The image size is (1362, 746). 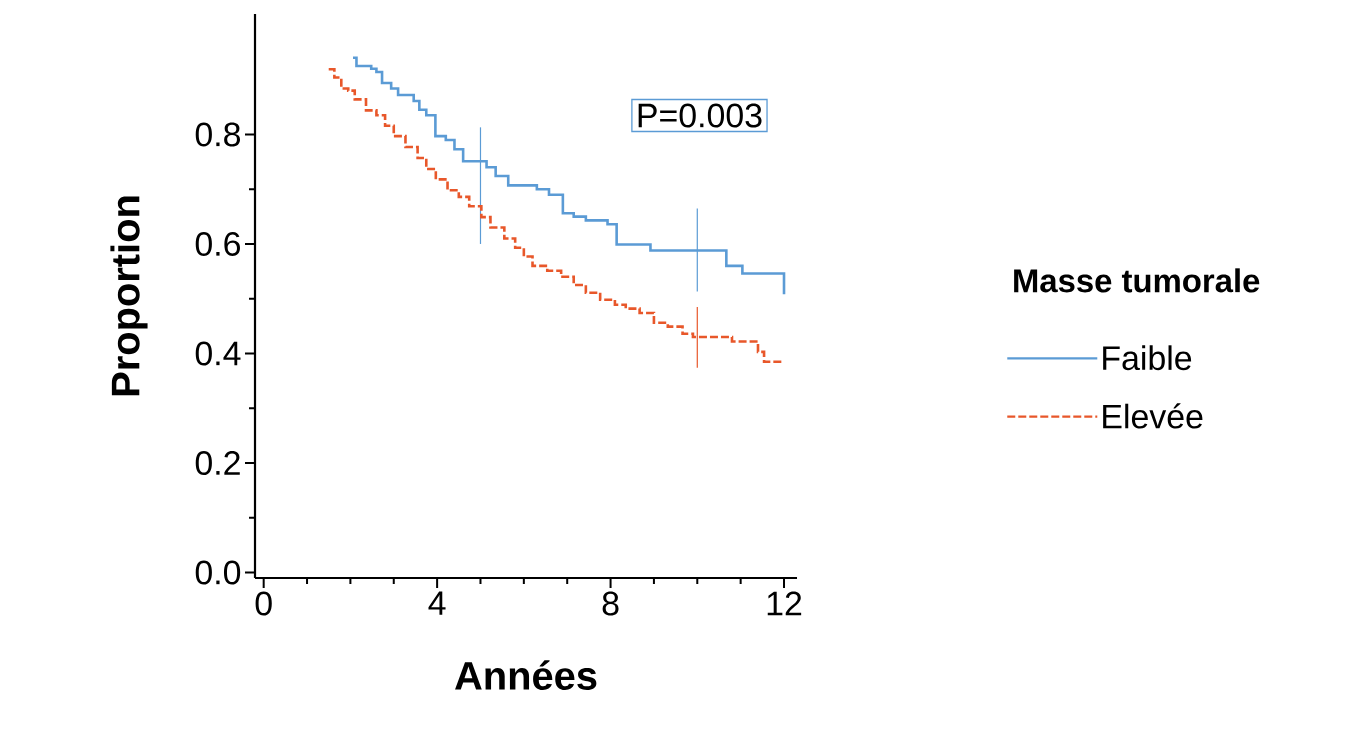 What do you see at coordinates (218, 134) in the screenshot?
I see `y-tick-label: 0.8` at bounding box center [218, 134].